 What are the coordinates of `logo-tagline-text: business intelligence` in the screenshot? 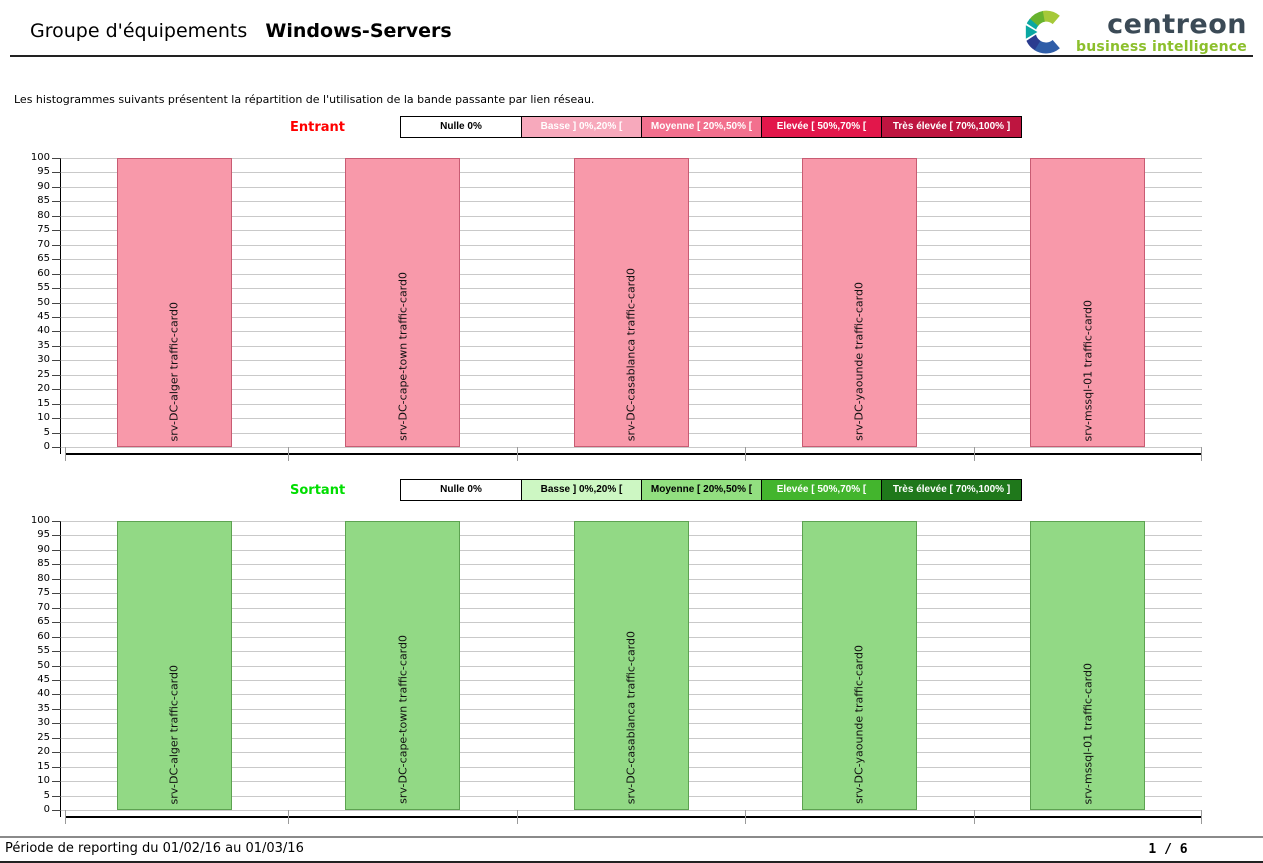 It's located at (1161, 46).